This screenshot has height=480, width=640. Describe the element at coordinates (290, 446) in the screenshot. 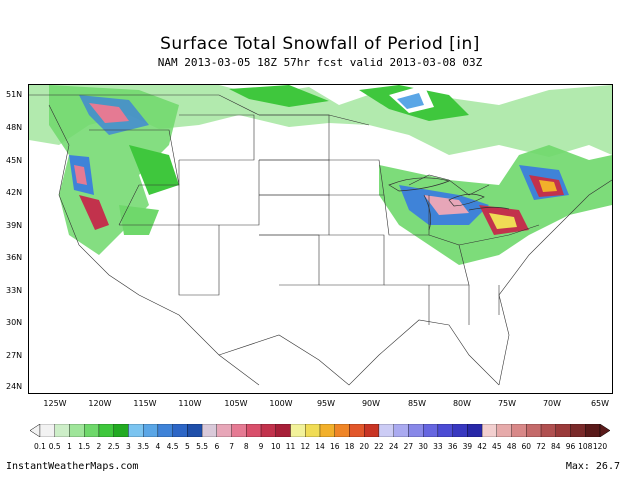

I see `colorbar-tick-label: 11` at that location.